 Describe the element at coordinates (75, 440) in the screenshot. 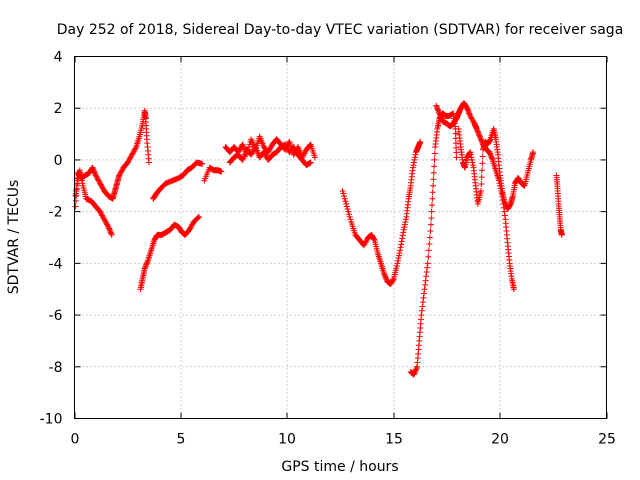

I see `x-tick-label: 0` at that location.